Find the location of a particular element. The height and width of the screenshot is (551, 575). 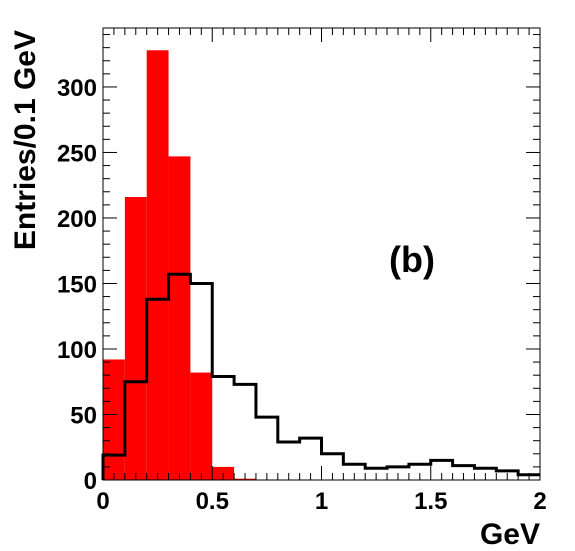

x-tick-label: 0.5 is located at coordinates (212, 501).